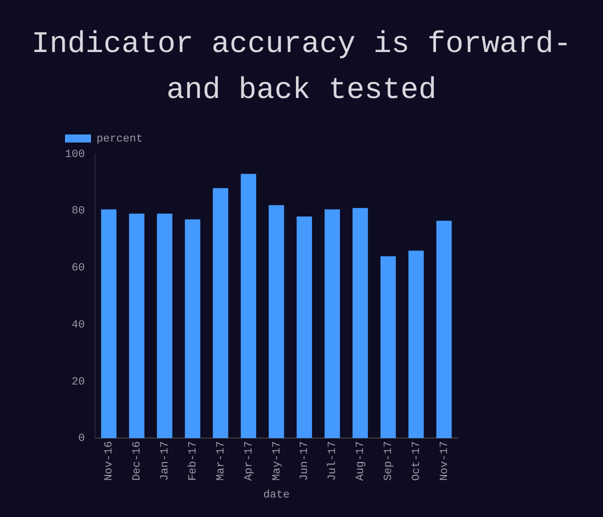 The height and width of the screenshot is (517, 603). Describe the element at coordinates (138, 461) in the screenshot. I see `x-tick-label: Dec-16` at that location.